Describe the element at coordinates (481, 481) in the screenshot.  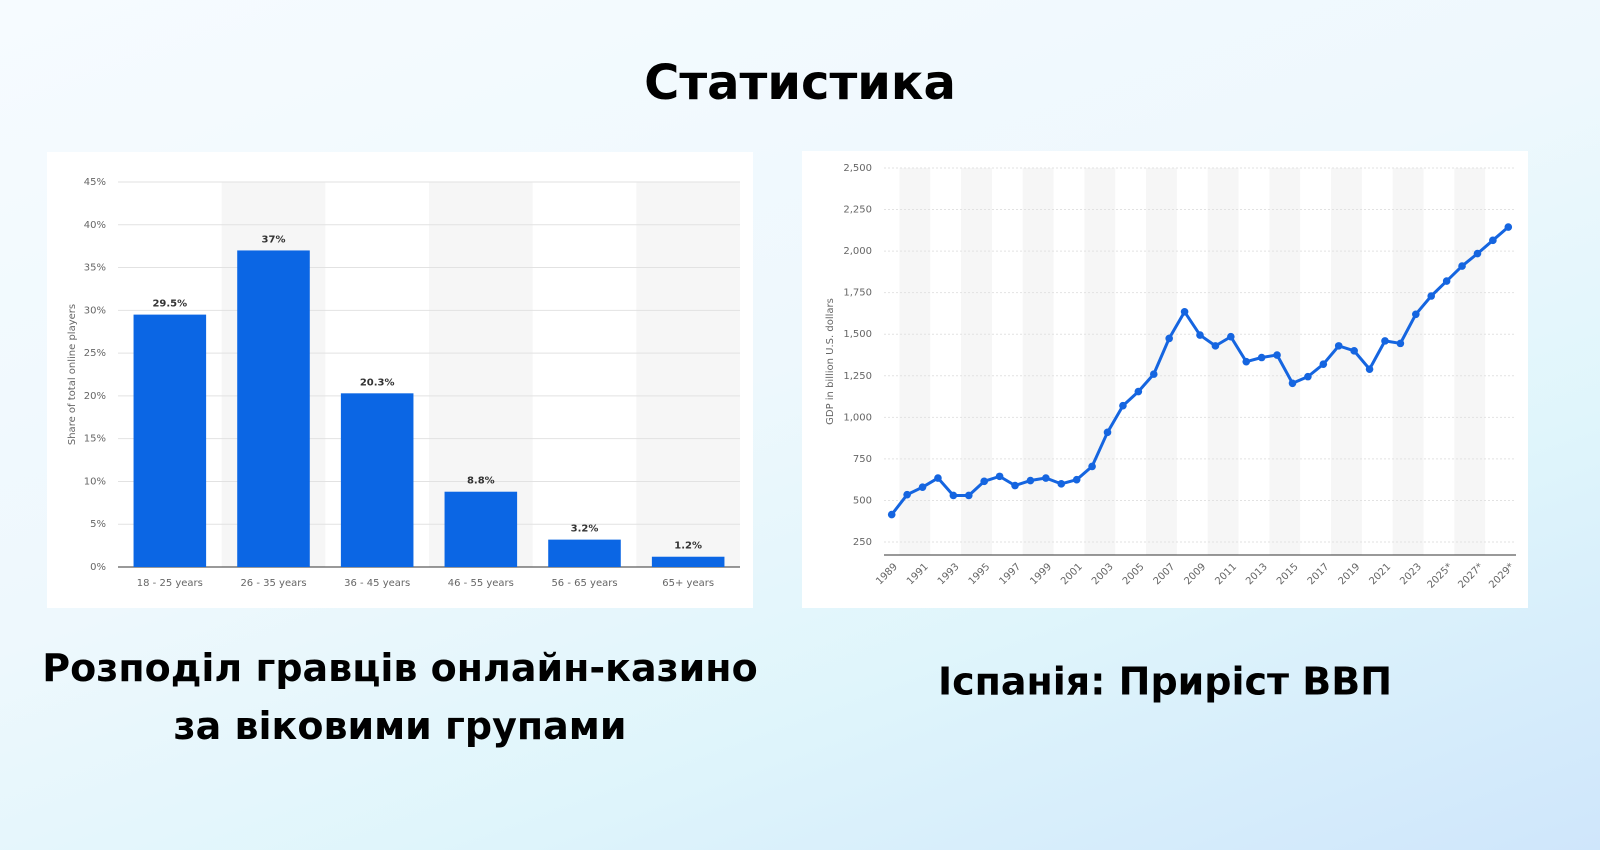
I see `value-label: 8.8%` at that location.